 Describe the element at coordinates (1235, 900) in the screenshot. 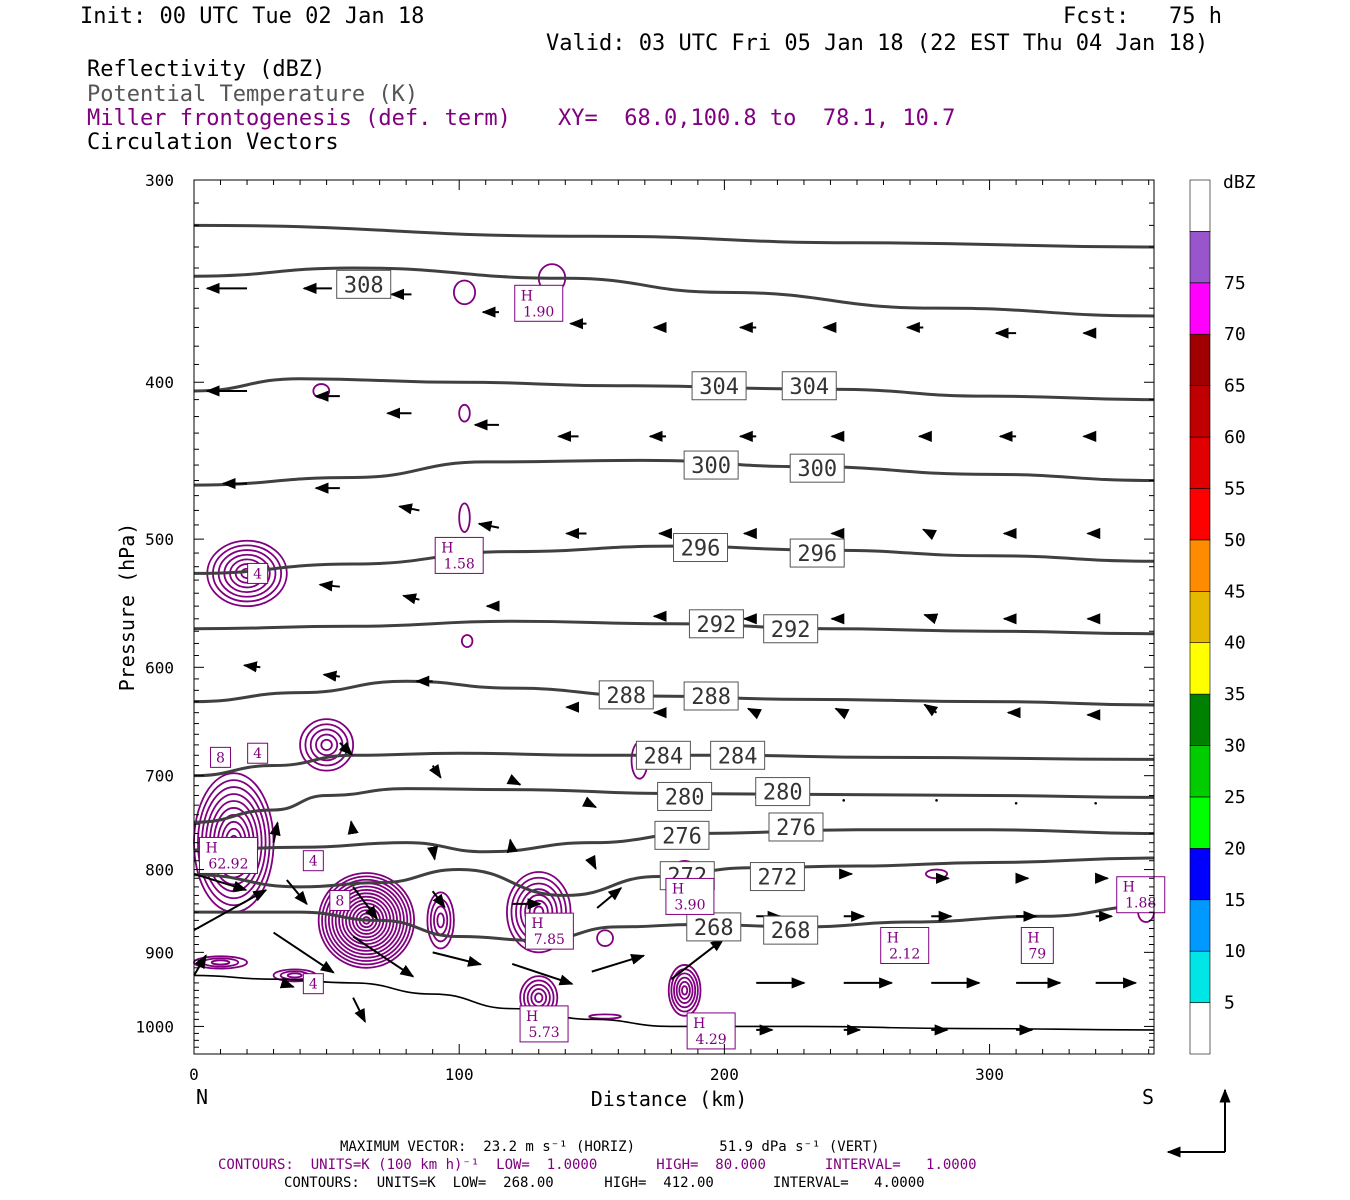

I see `colorbar-level-label: 15` at that location.